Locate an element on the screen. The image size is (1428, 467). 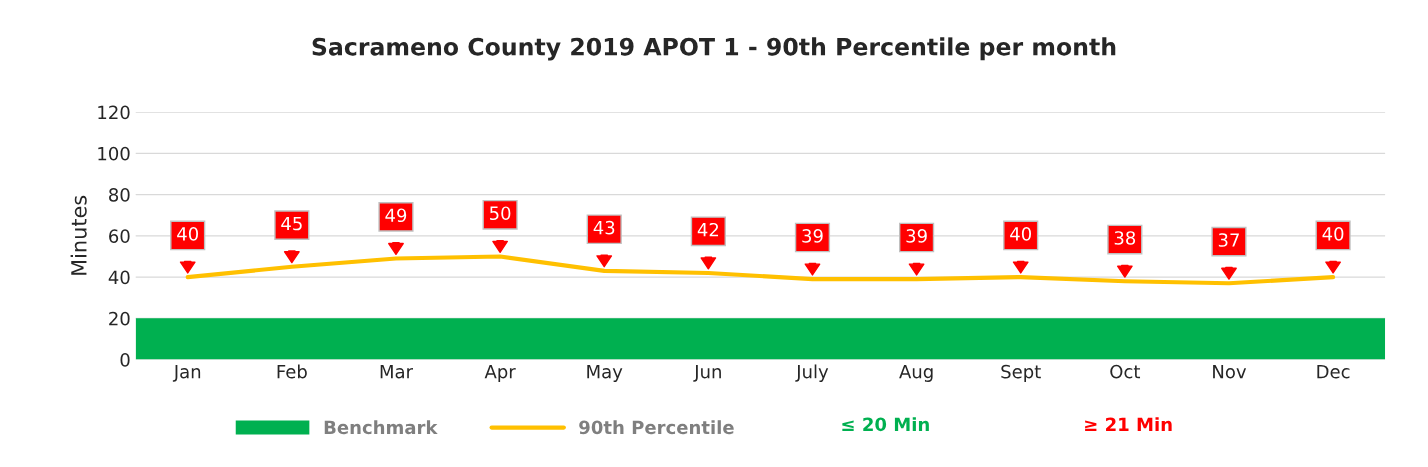
data-label: 43 is located at coordinates (604, 227).